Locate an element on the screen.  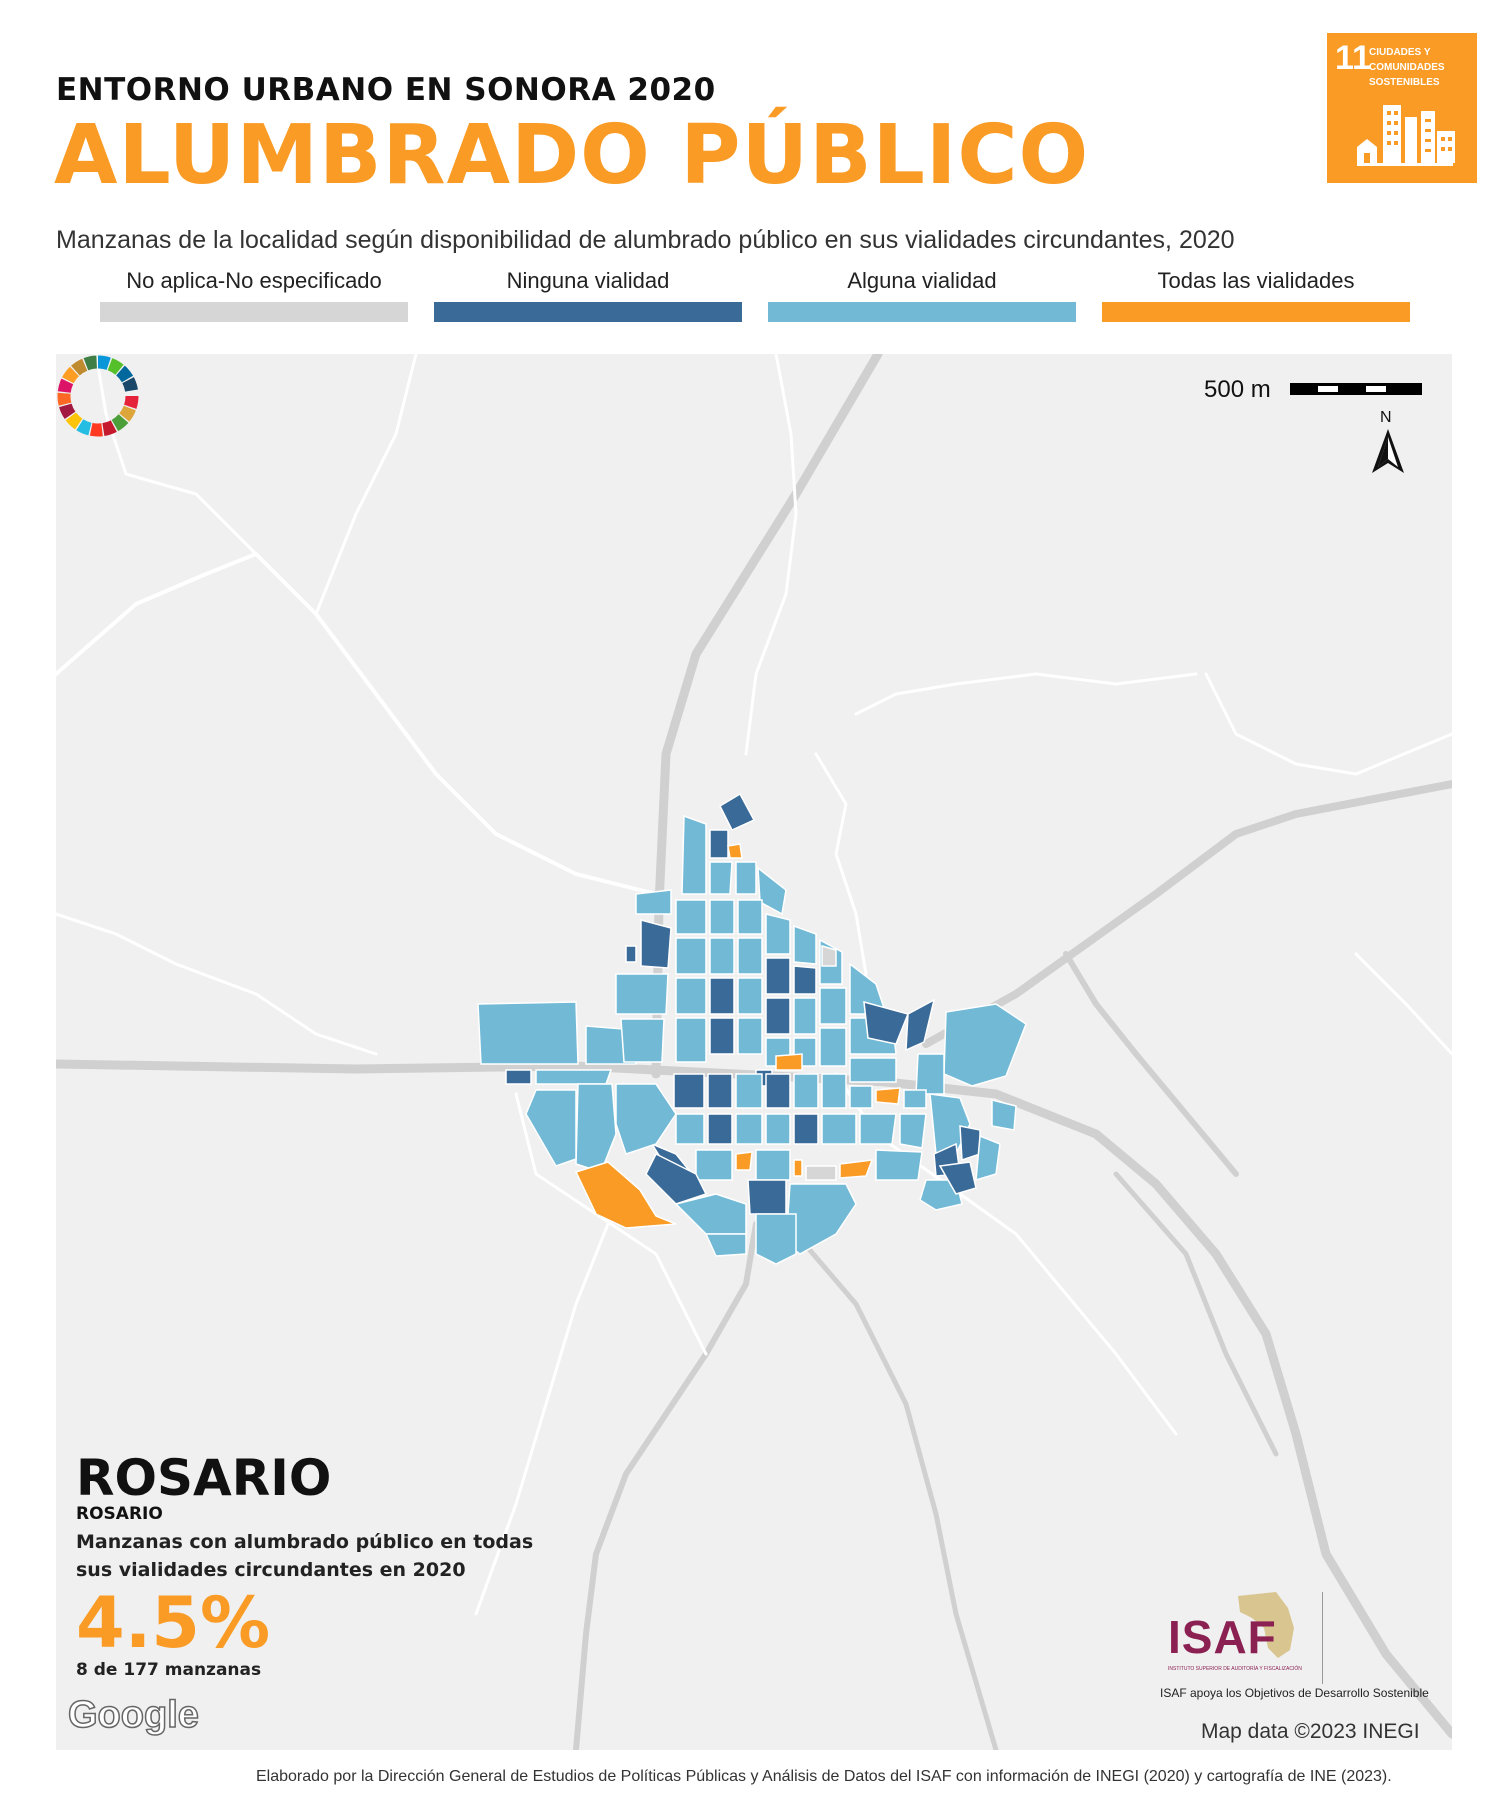
ods-number: 11 is located at coordinates (1353, 58).